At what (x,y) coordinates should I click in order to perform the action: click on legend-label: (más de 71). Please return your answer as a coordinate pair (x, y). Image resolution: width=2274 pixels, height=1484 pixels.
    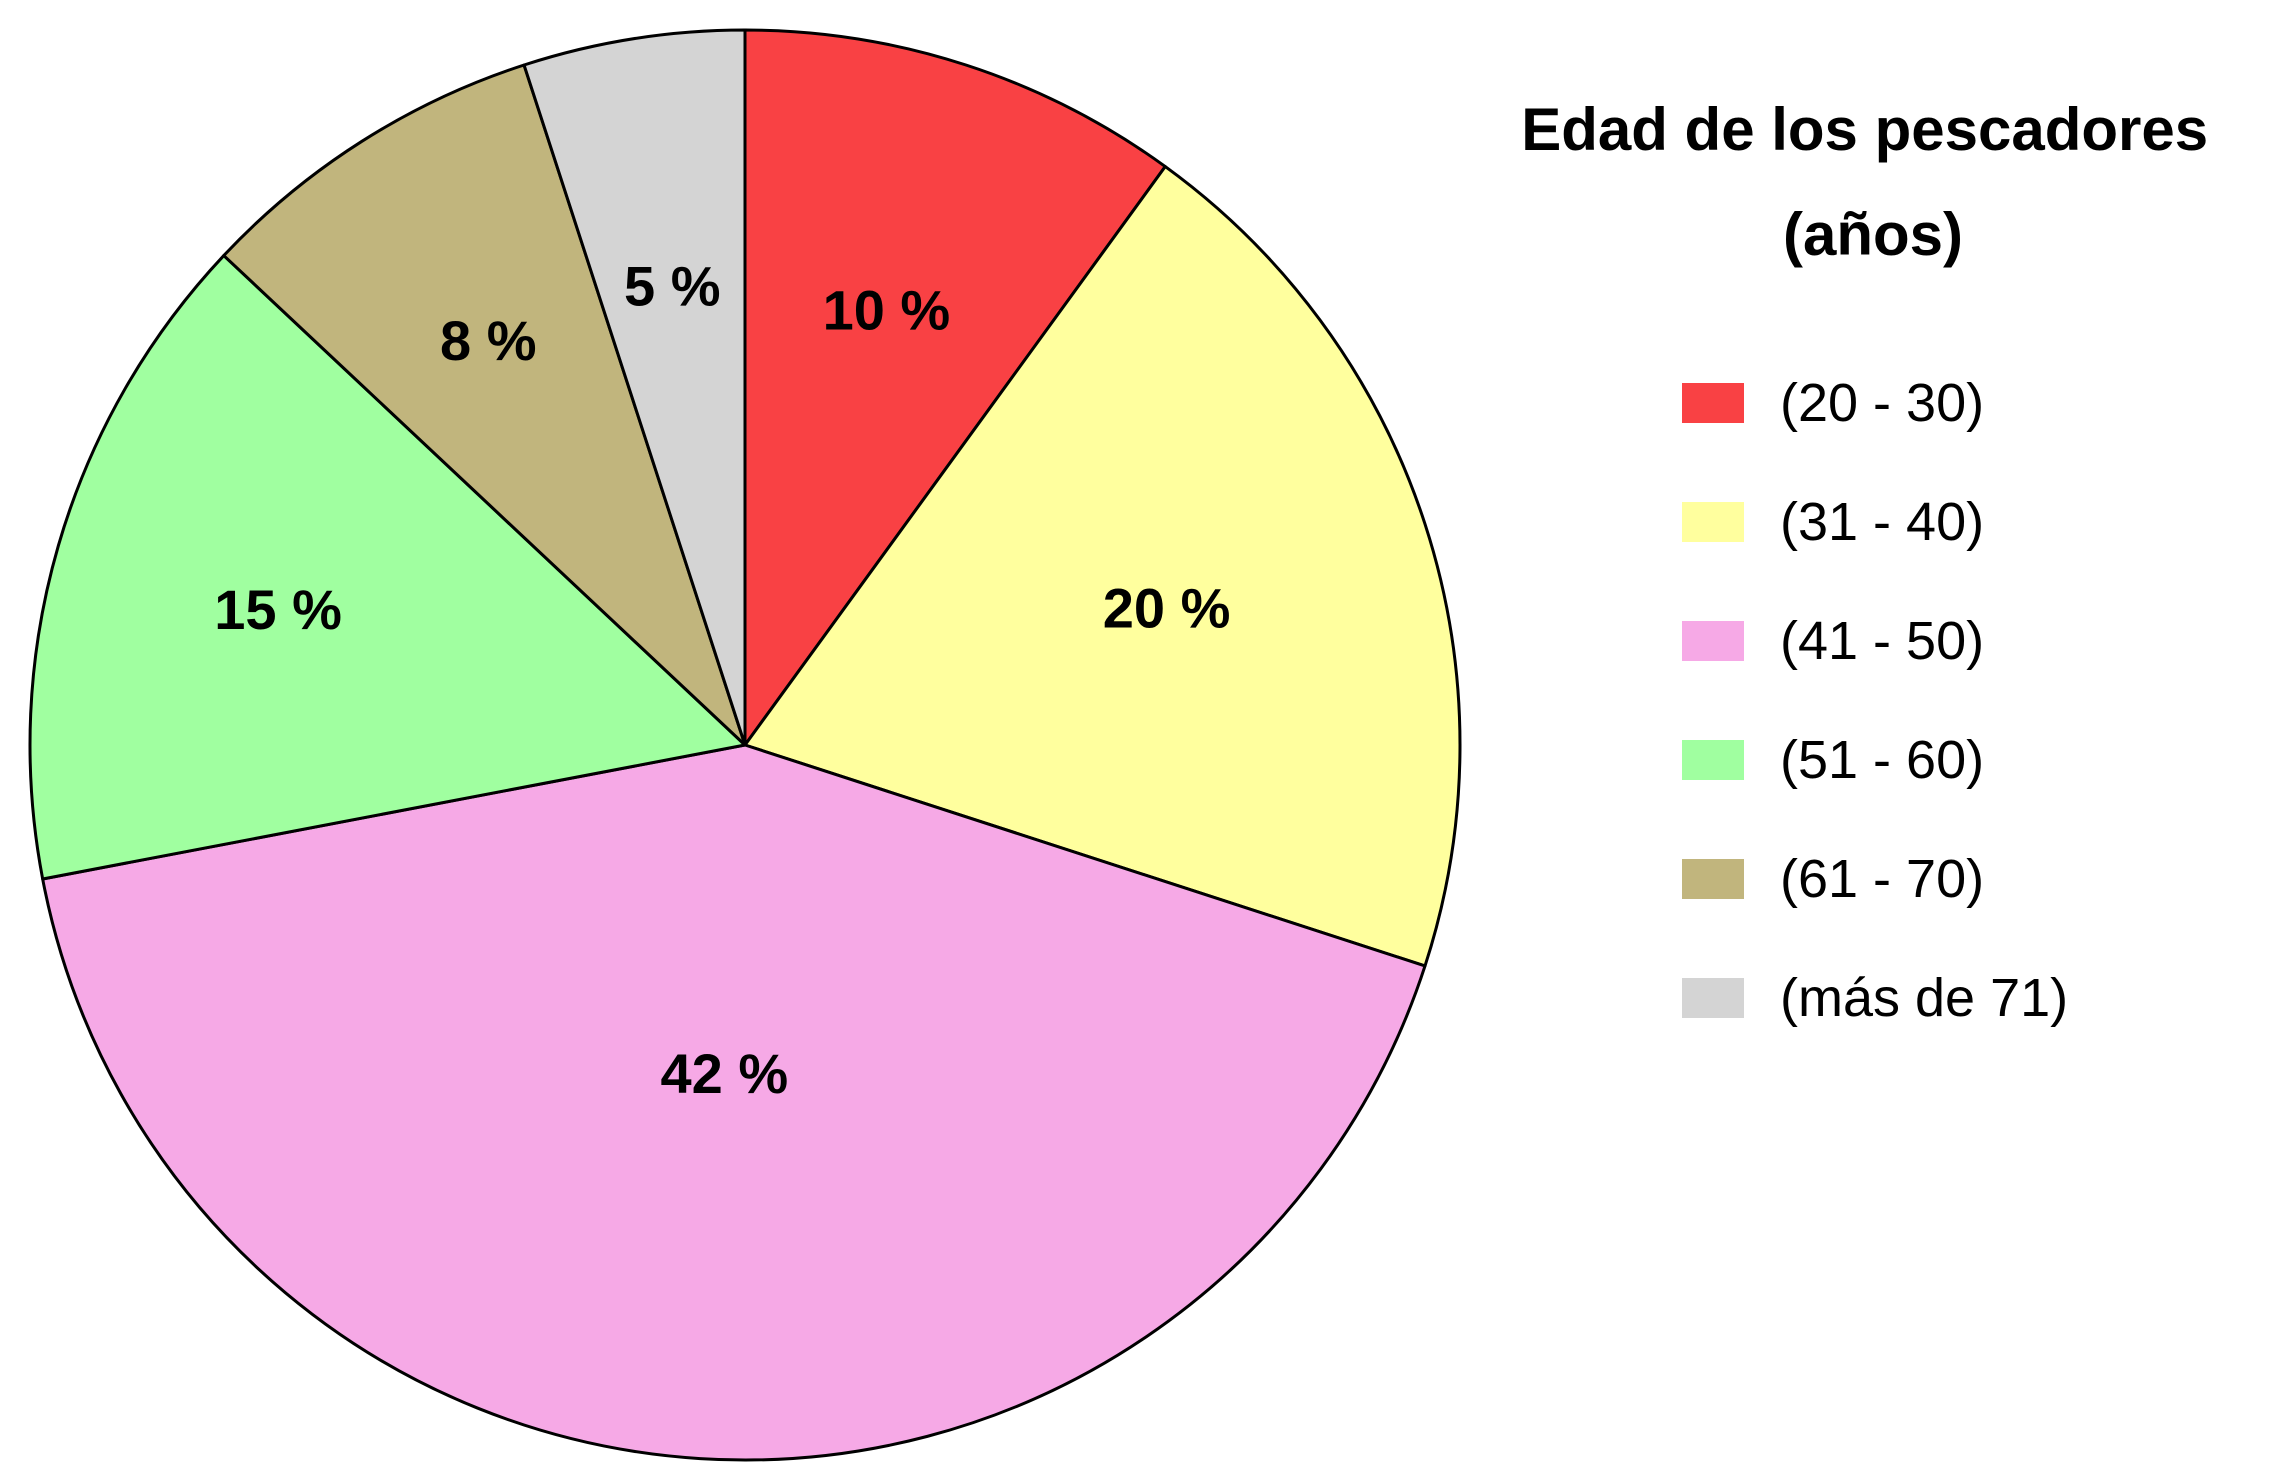
    Looking at the image, I should click on (1924, 998).